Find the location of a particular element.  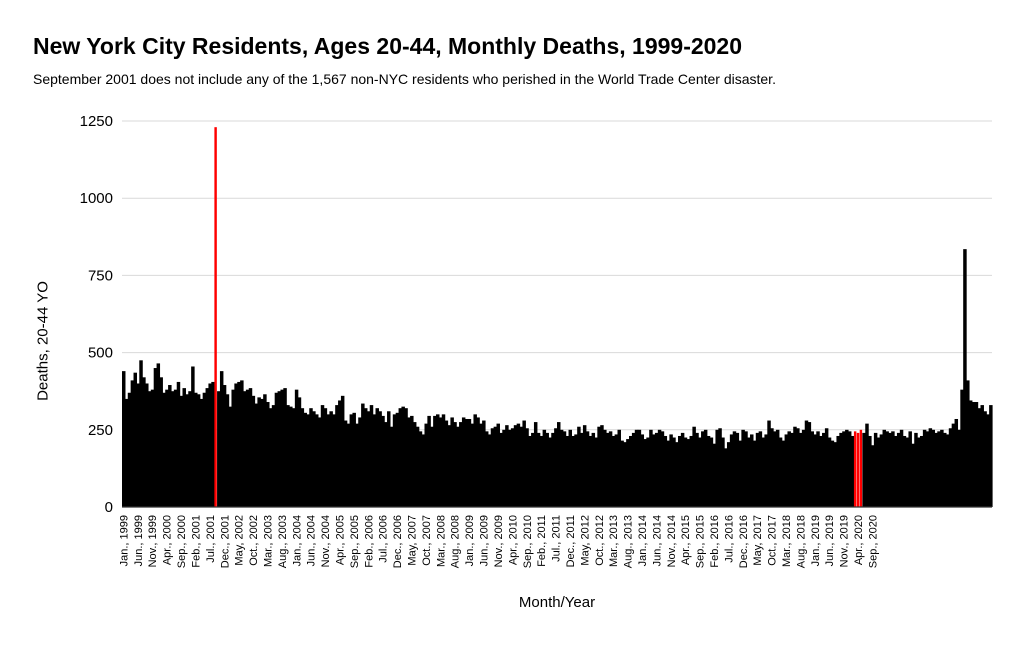

x-tick-label: Feb., 2011 is located at coordinates (542, 541).